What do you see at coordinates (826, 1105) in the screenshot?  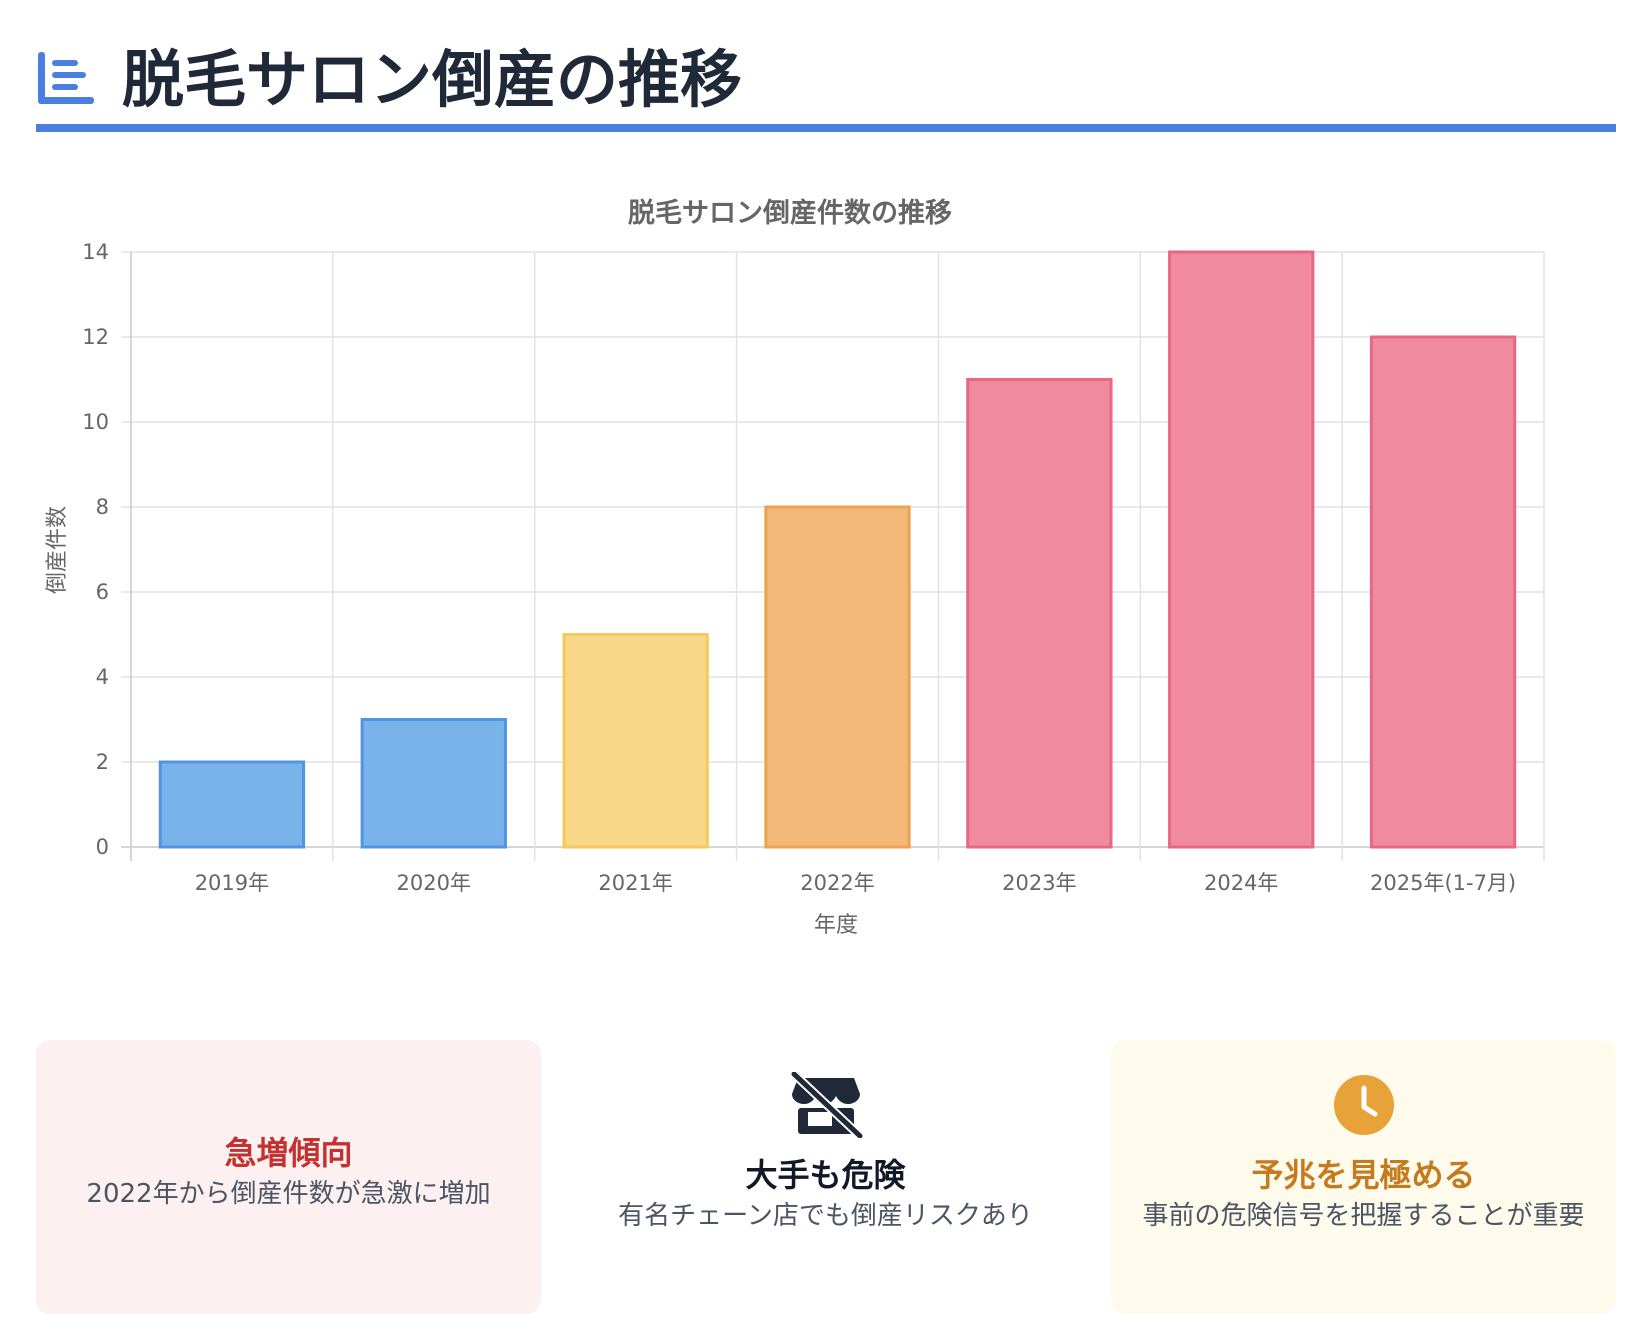 I see `store-slash-icon` at bounding box center [826, 1105].